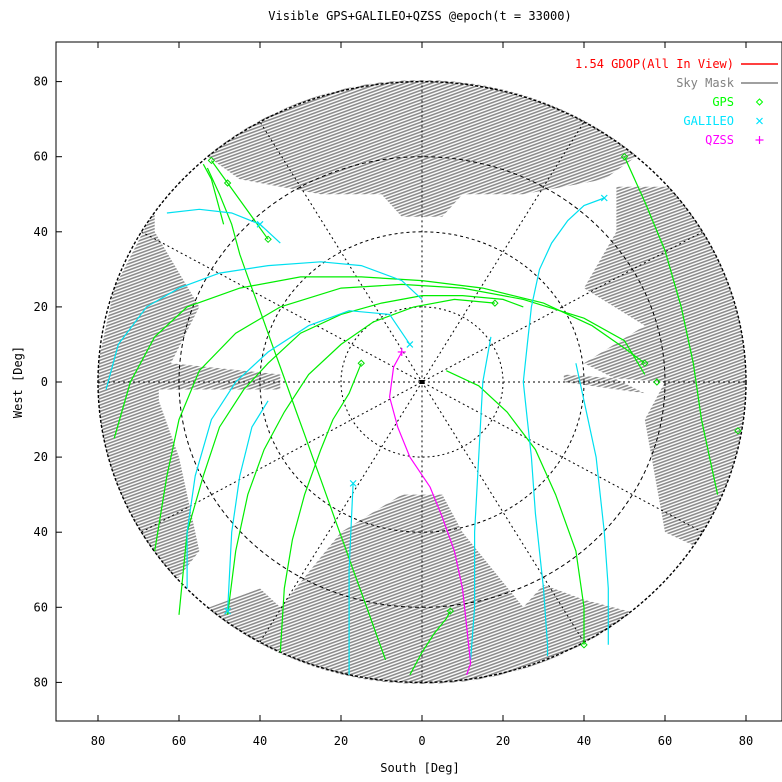  Describe the element at coordinates (723, 102) in the screenshot. I see `legend-label: GPS` at that location.